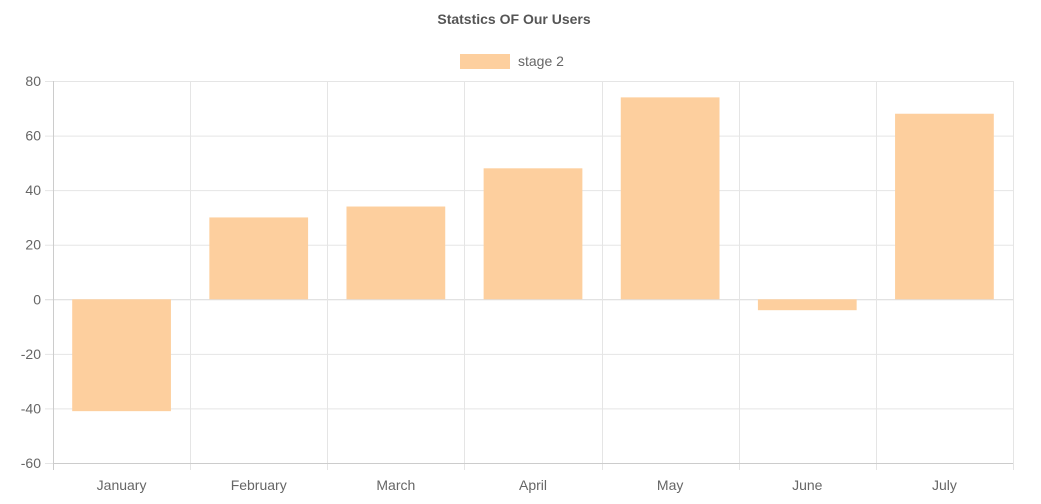 The width and height of the screenshot is (1041, 504). What do you see at coordinates (33, 190) in the screenshot?
I see `y-tick-label: 40` at bounding box center [33, 190].